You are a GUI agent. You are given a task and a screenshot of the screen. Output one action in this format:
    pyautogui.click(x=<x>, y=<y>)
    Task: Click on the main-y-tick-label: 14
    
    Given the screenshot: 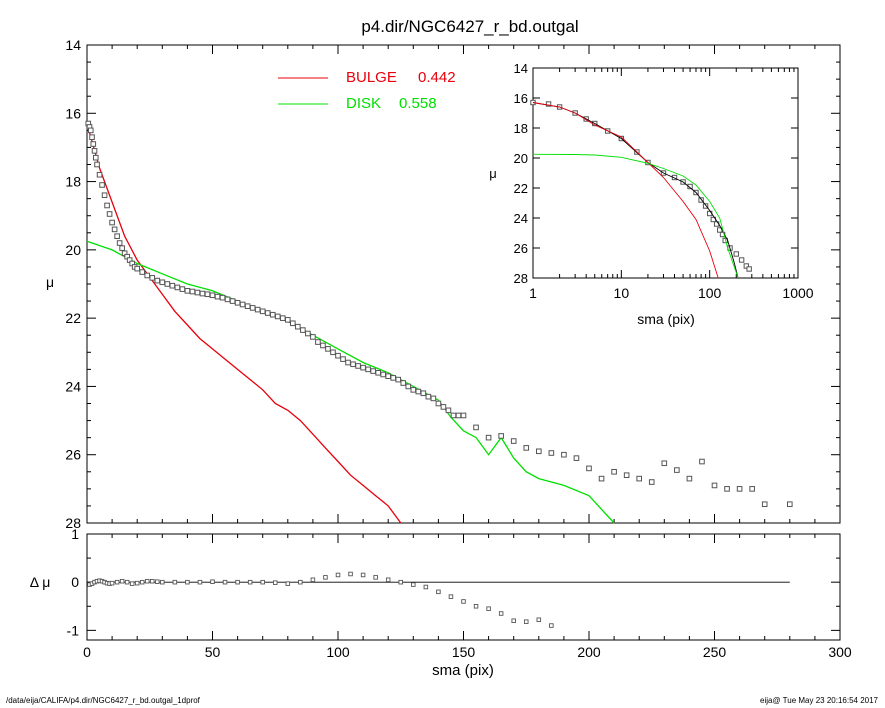 What is the action you would take?
    pyautogui.click(x=73, y=45)
    